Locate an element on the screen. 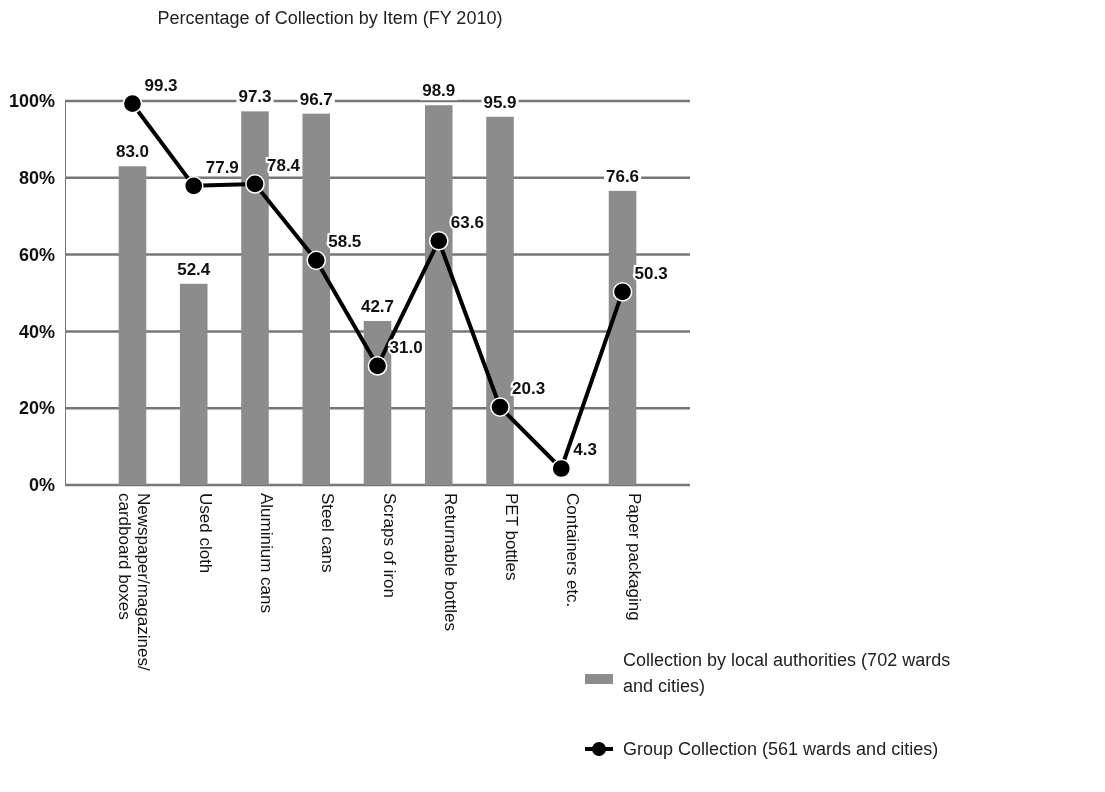 This screenshot has height=792, width=1105. data-label: 77.9 is located at coordinates (222, 167).